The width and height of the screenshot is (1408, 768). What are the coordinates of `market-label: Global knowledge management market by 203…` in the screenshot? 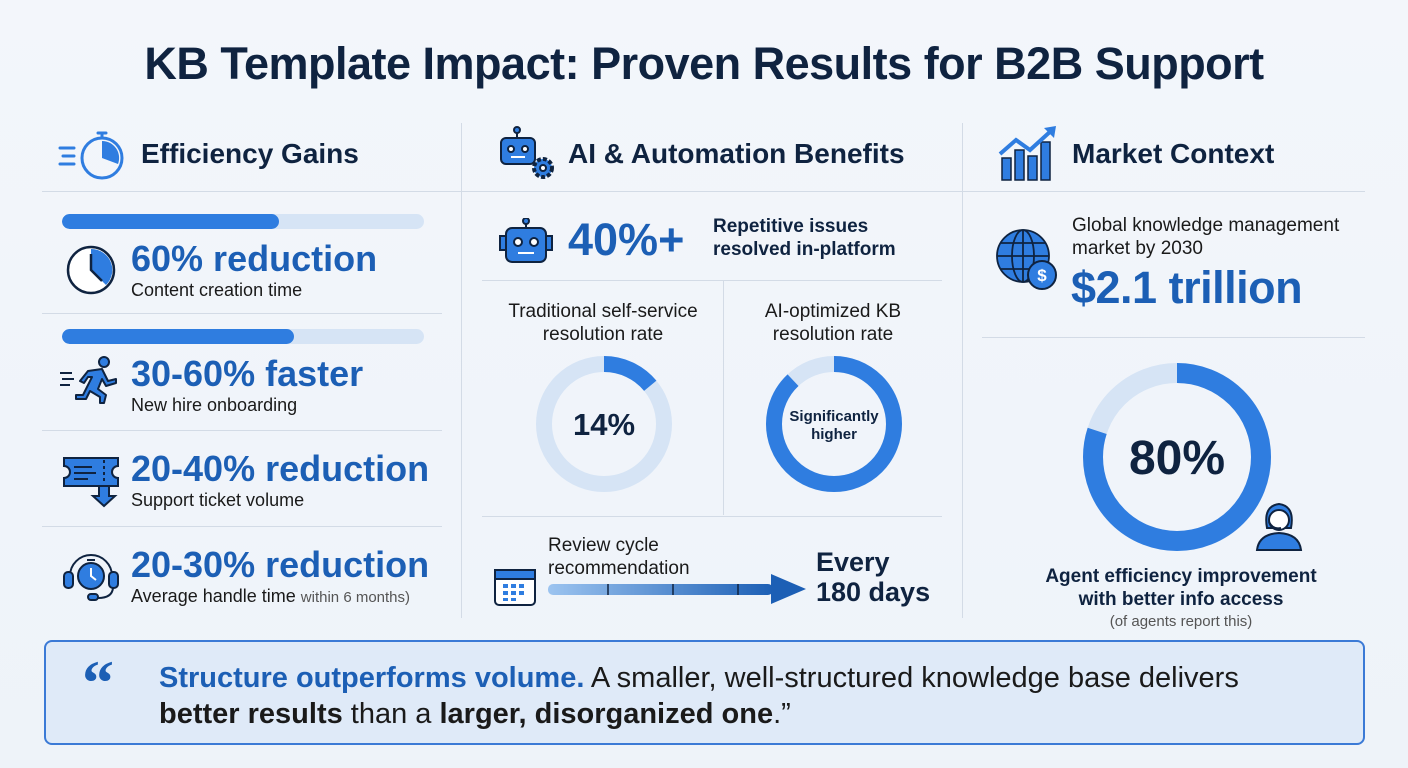 It's located at (1206, 237).